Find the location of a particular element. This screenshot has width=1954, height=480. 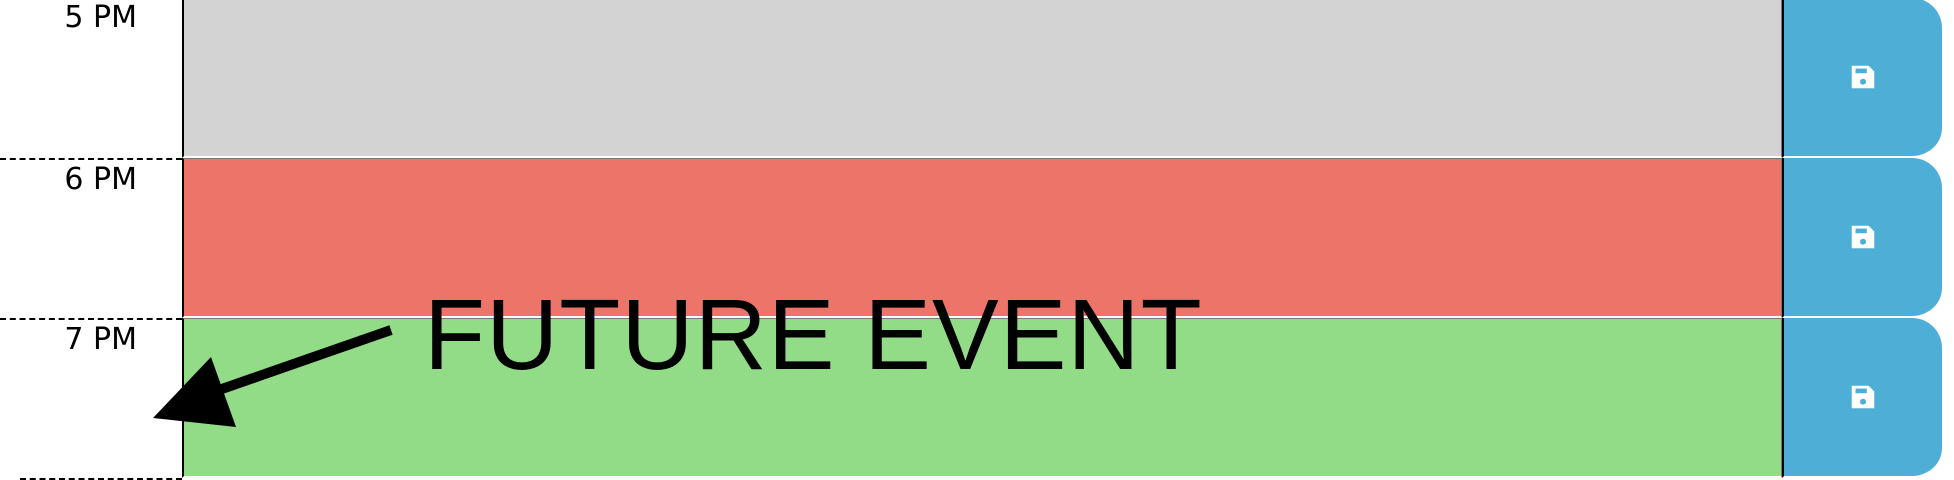

annotation-label: FUTURE EVENT is located at coordinates (813, 335).